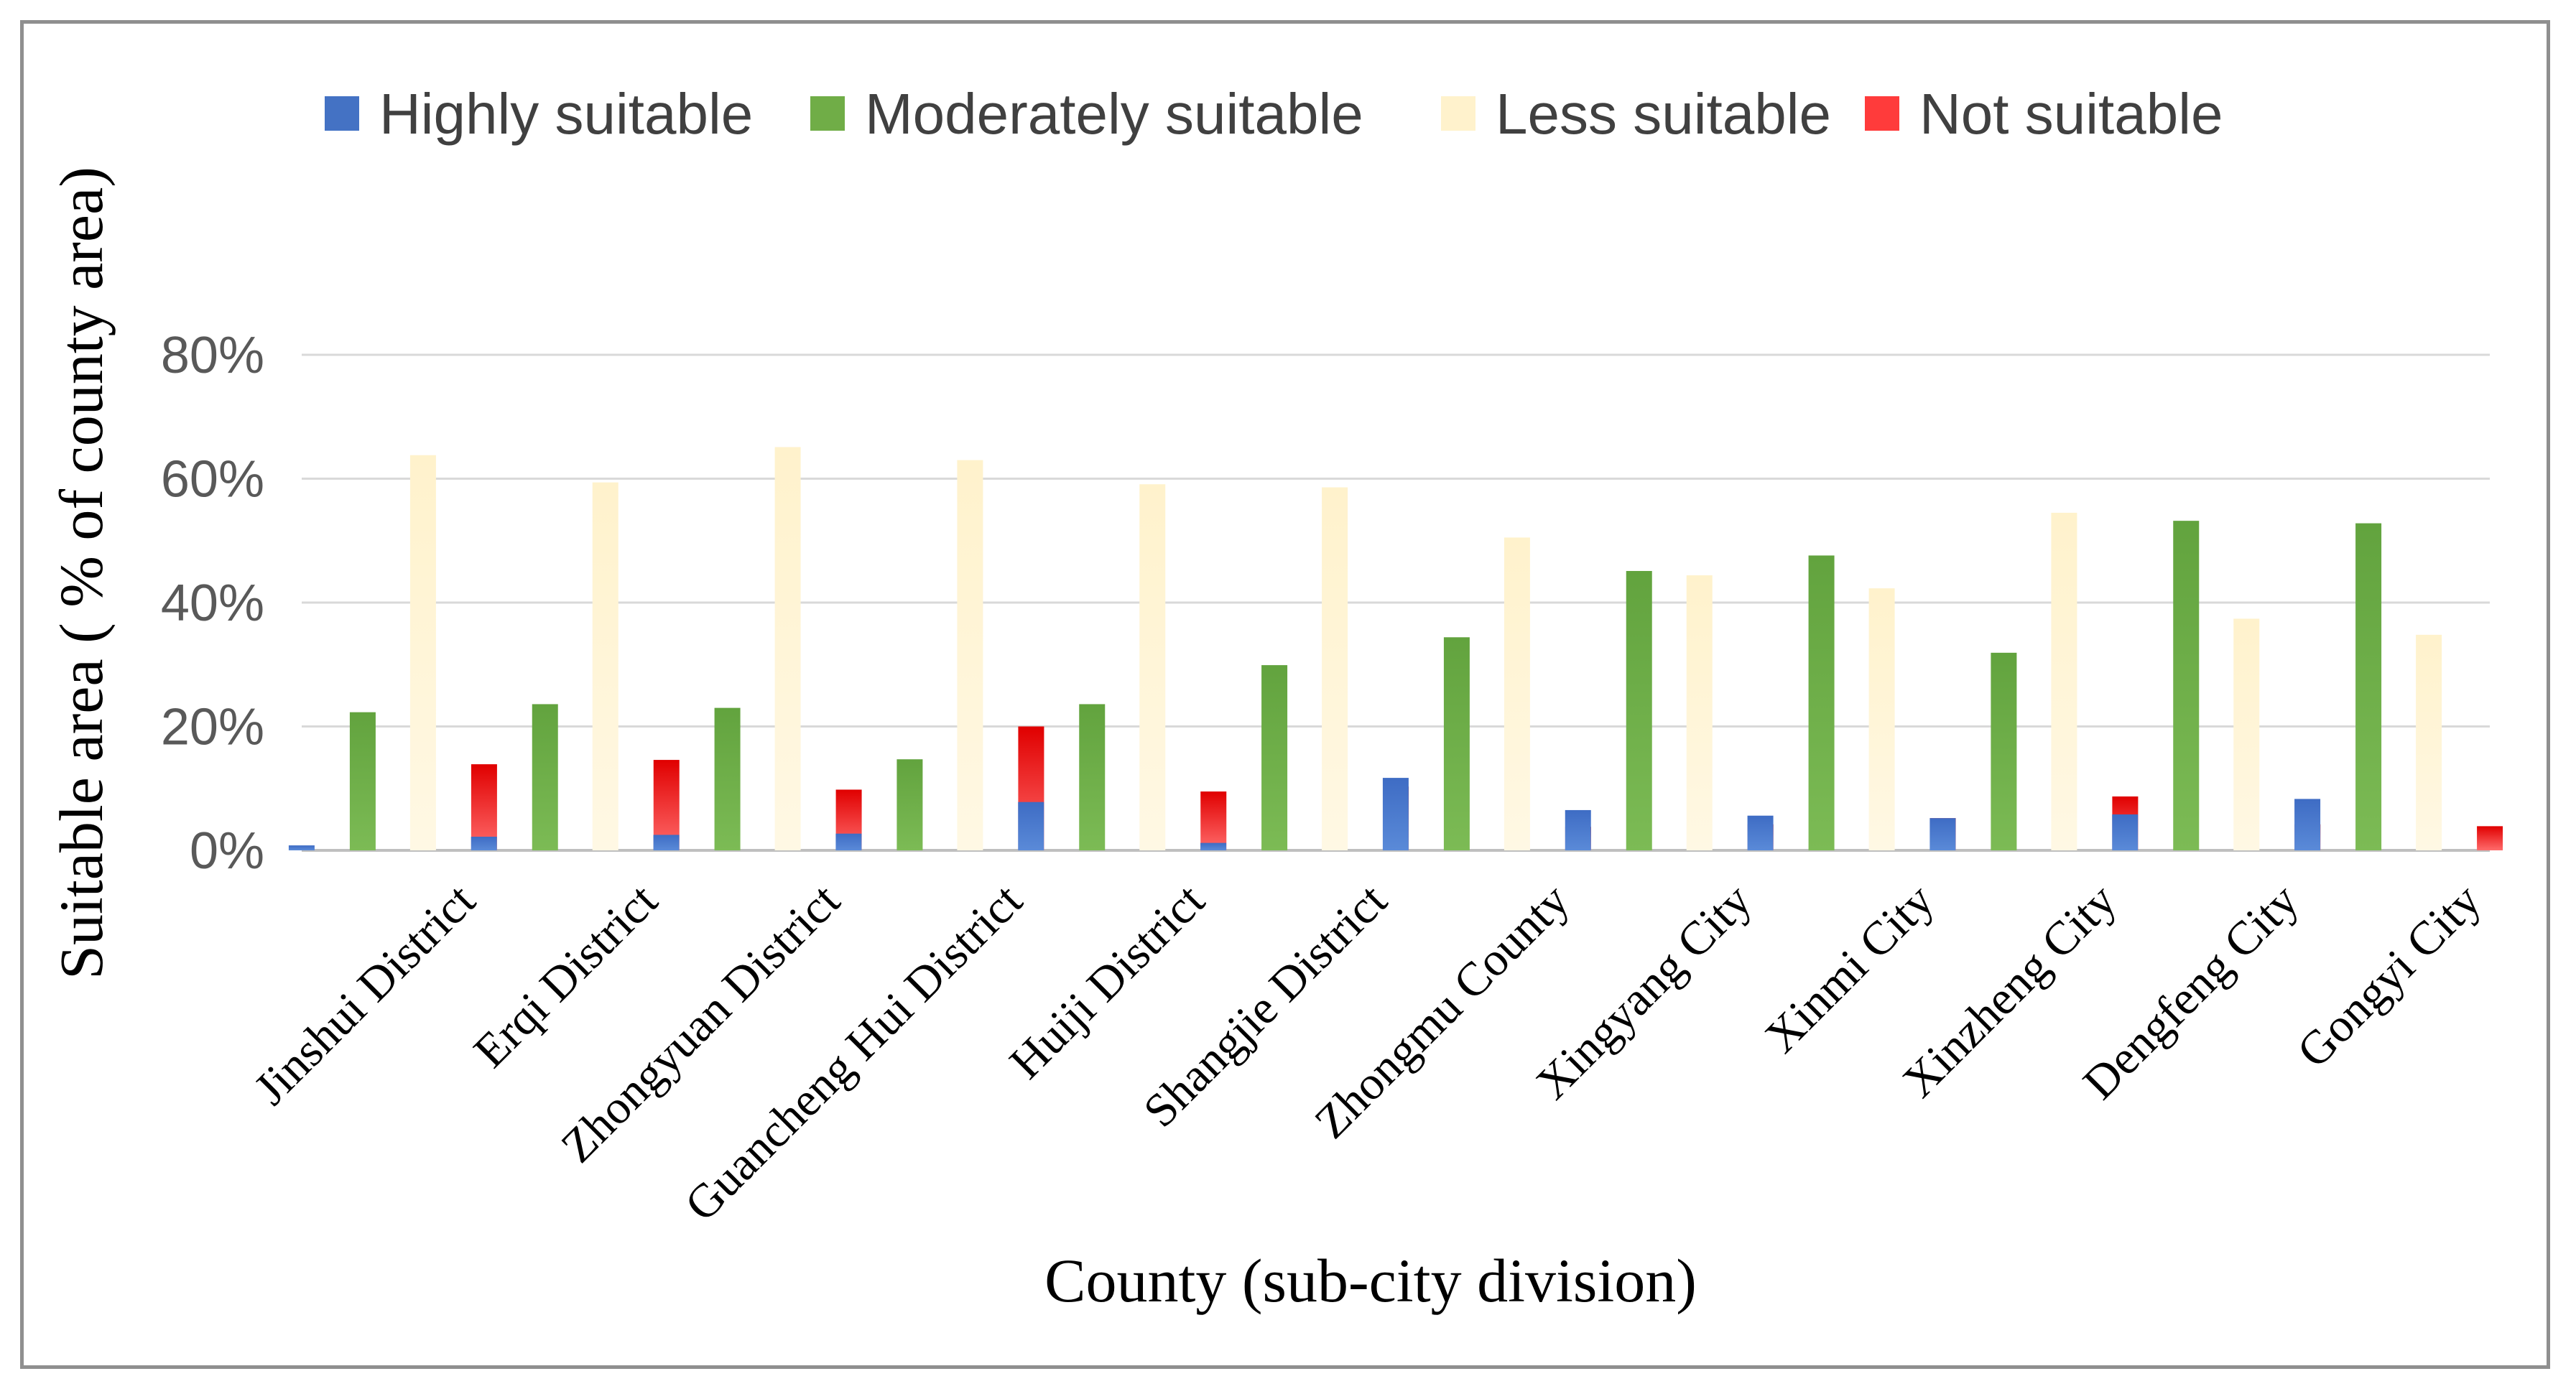  I want to click on bar-highly-suitable-xingyang-city, so click(1578, 829).